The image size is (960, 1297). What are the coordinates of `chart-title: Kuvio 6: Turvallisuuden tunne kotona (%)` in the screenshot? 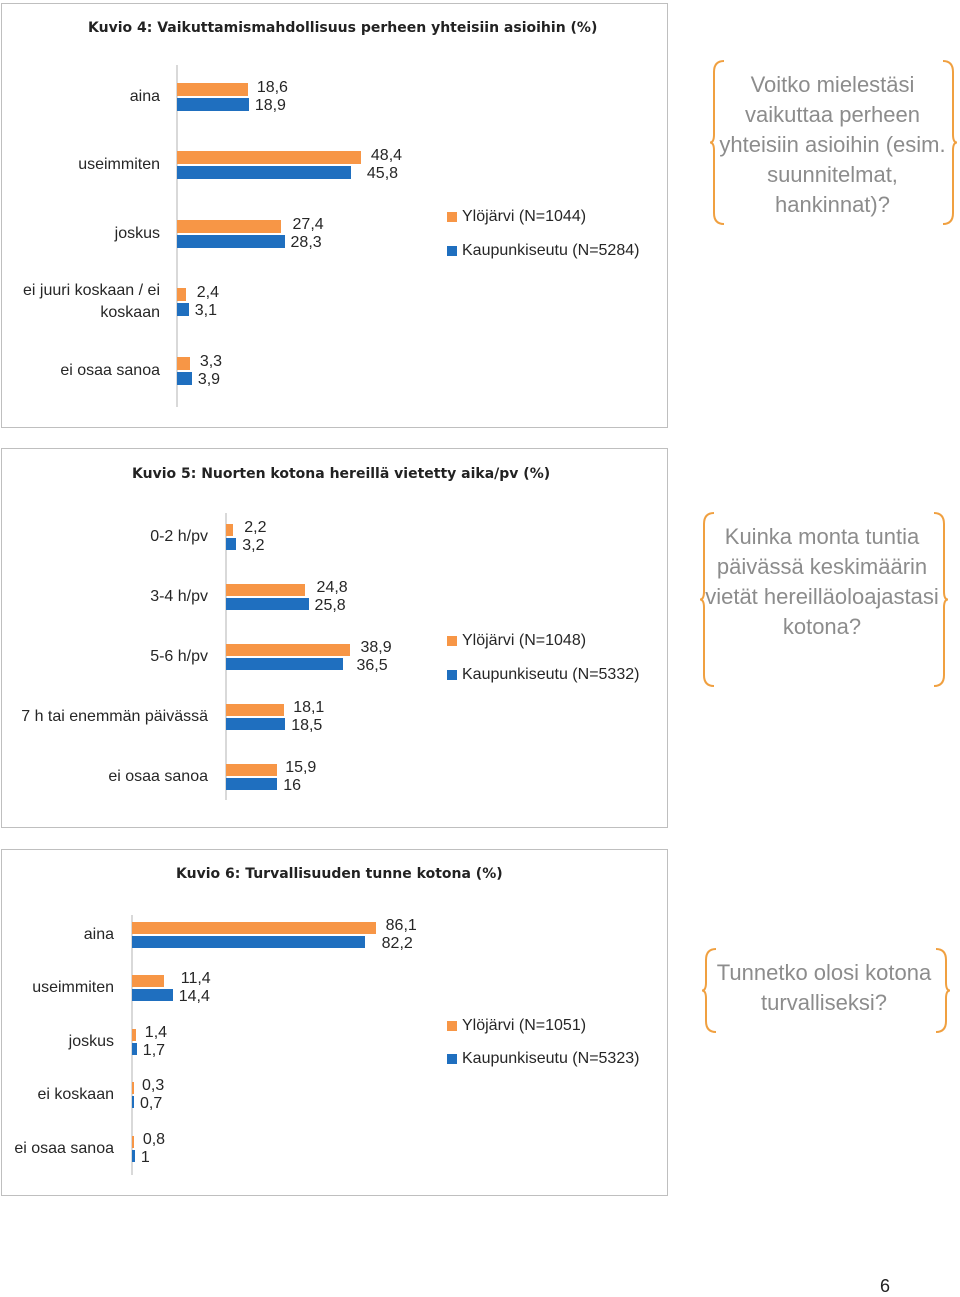 It's located at (339, 874).